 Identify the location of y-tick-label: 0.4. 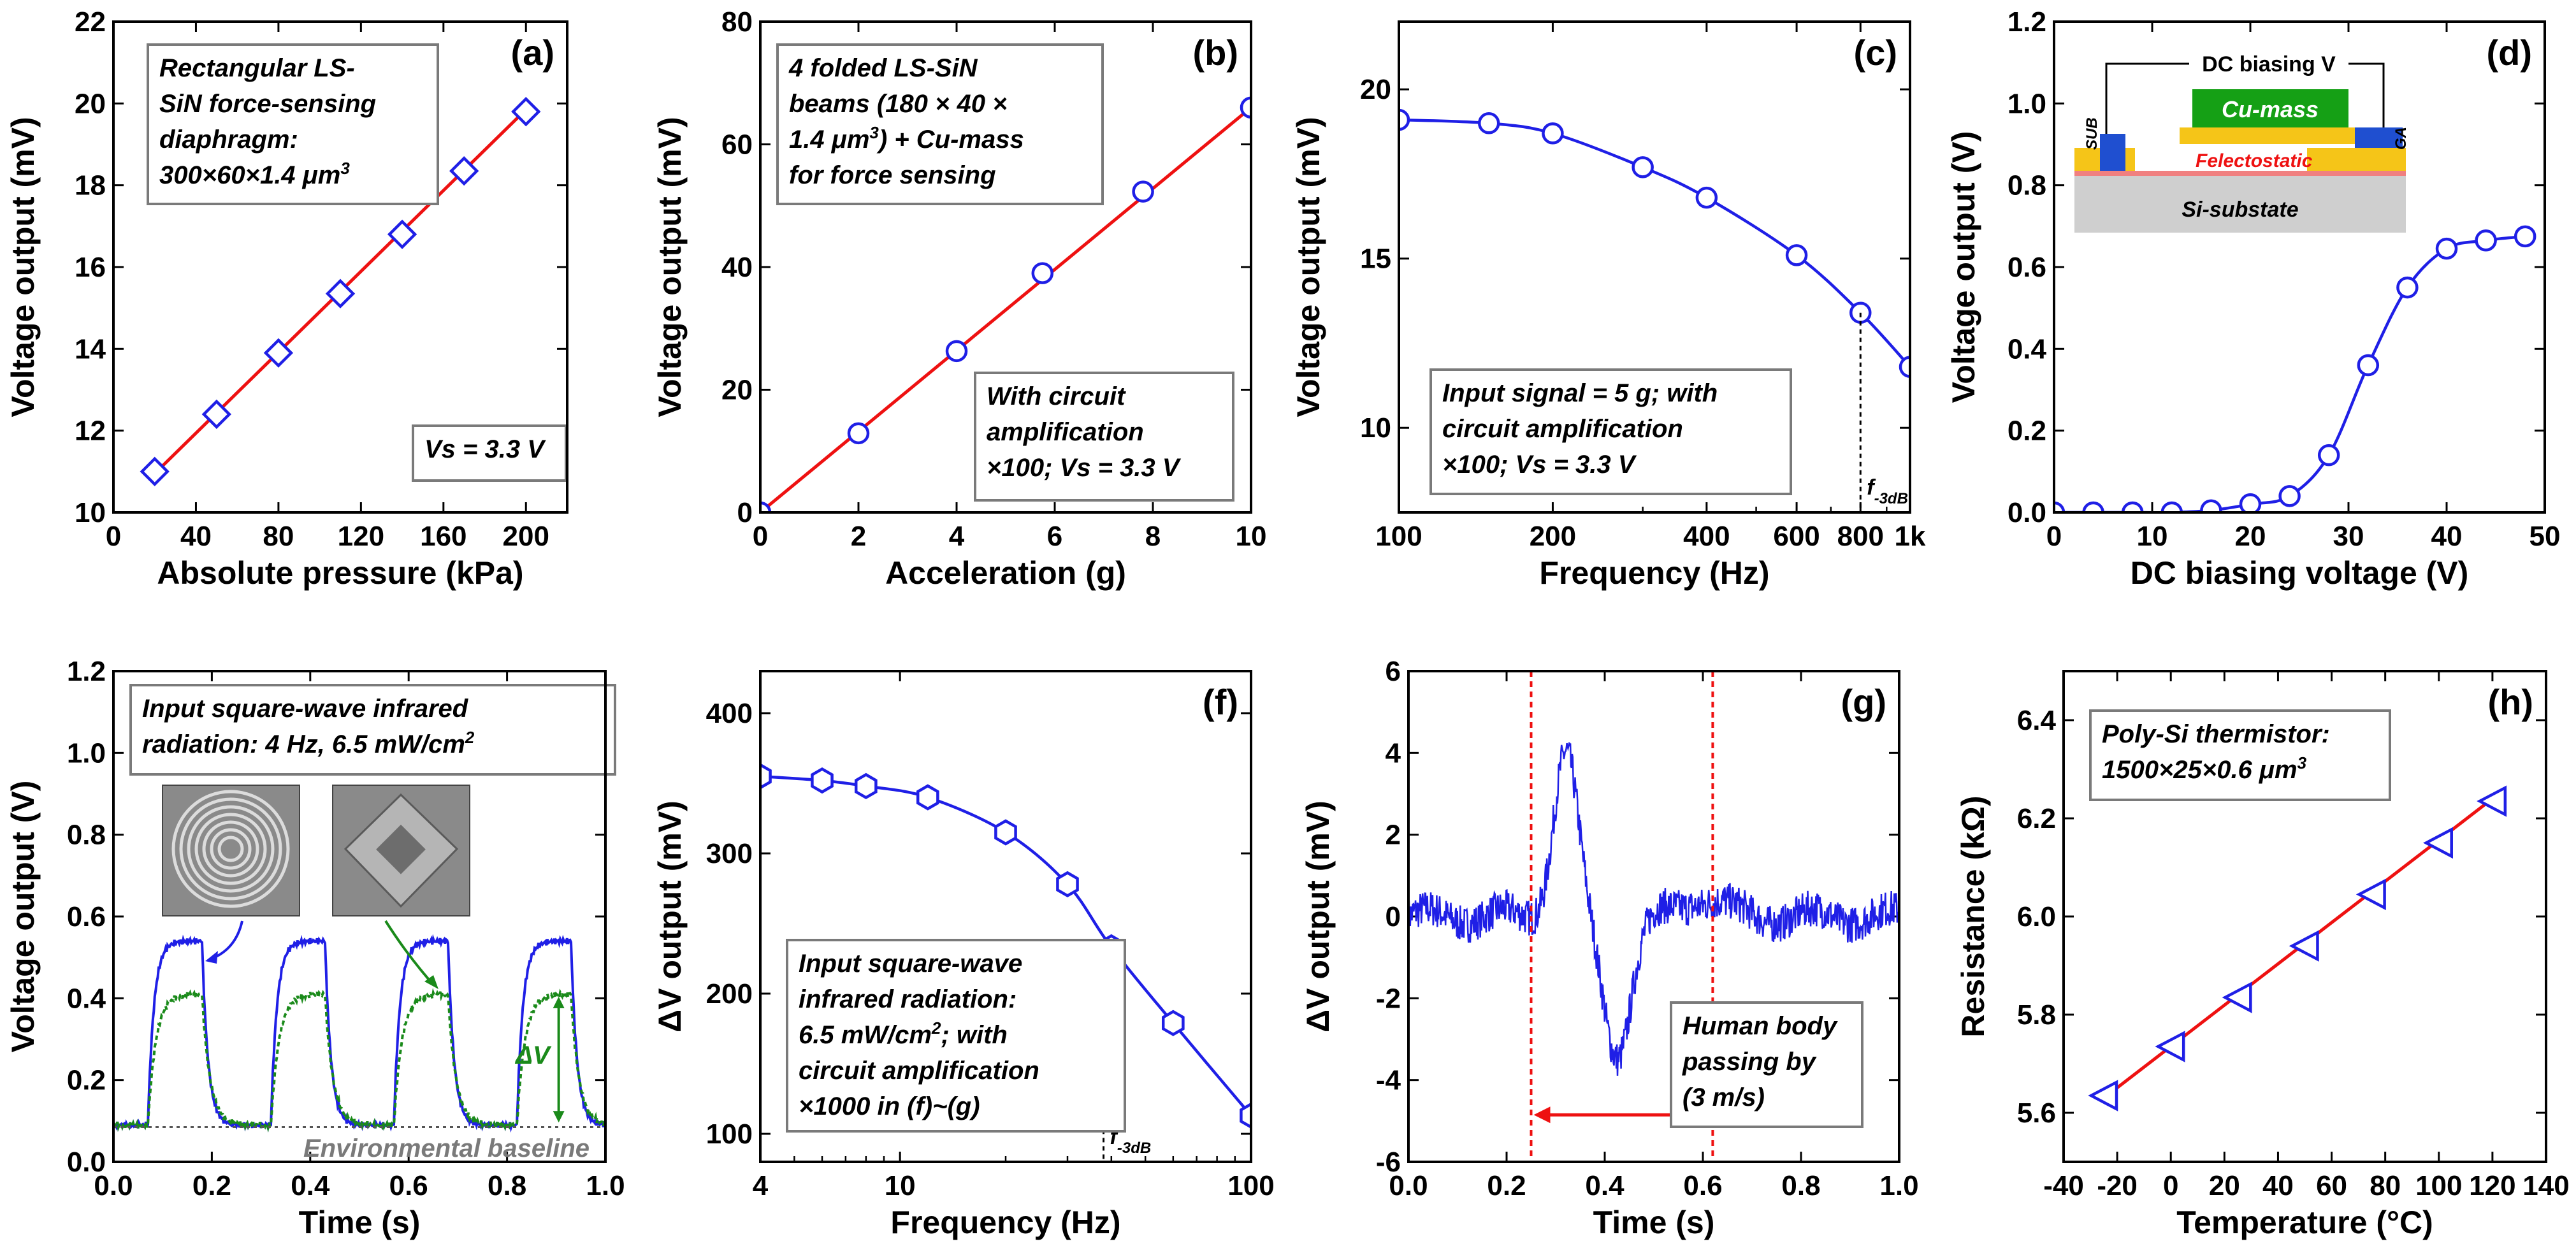
(86, 998).